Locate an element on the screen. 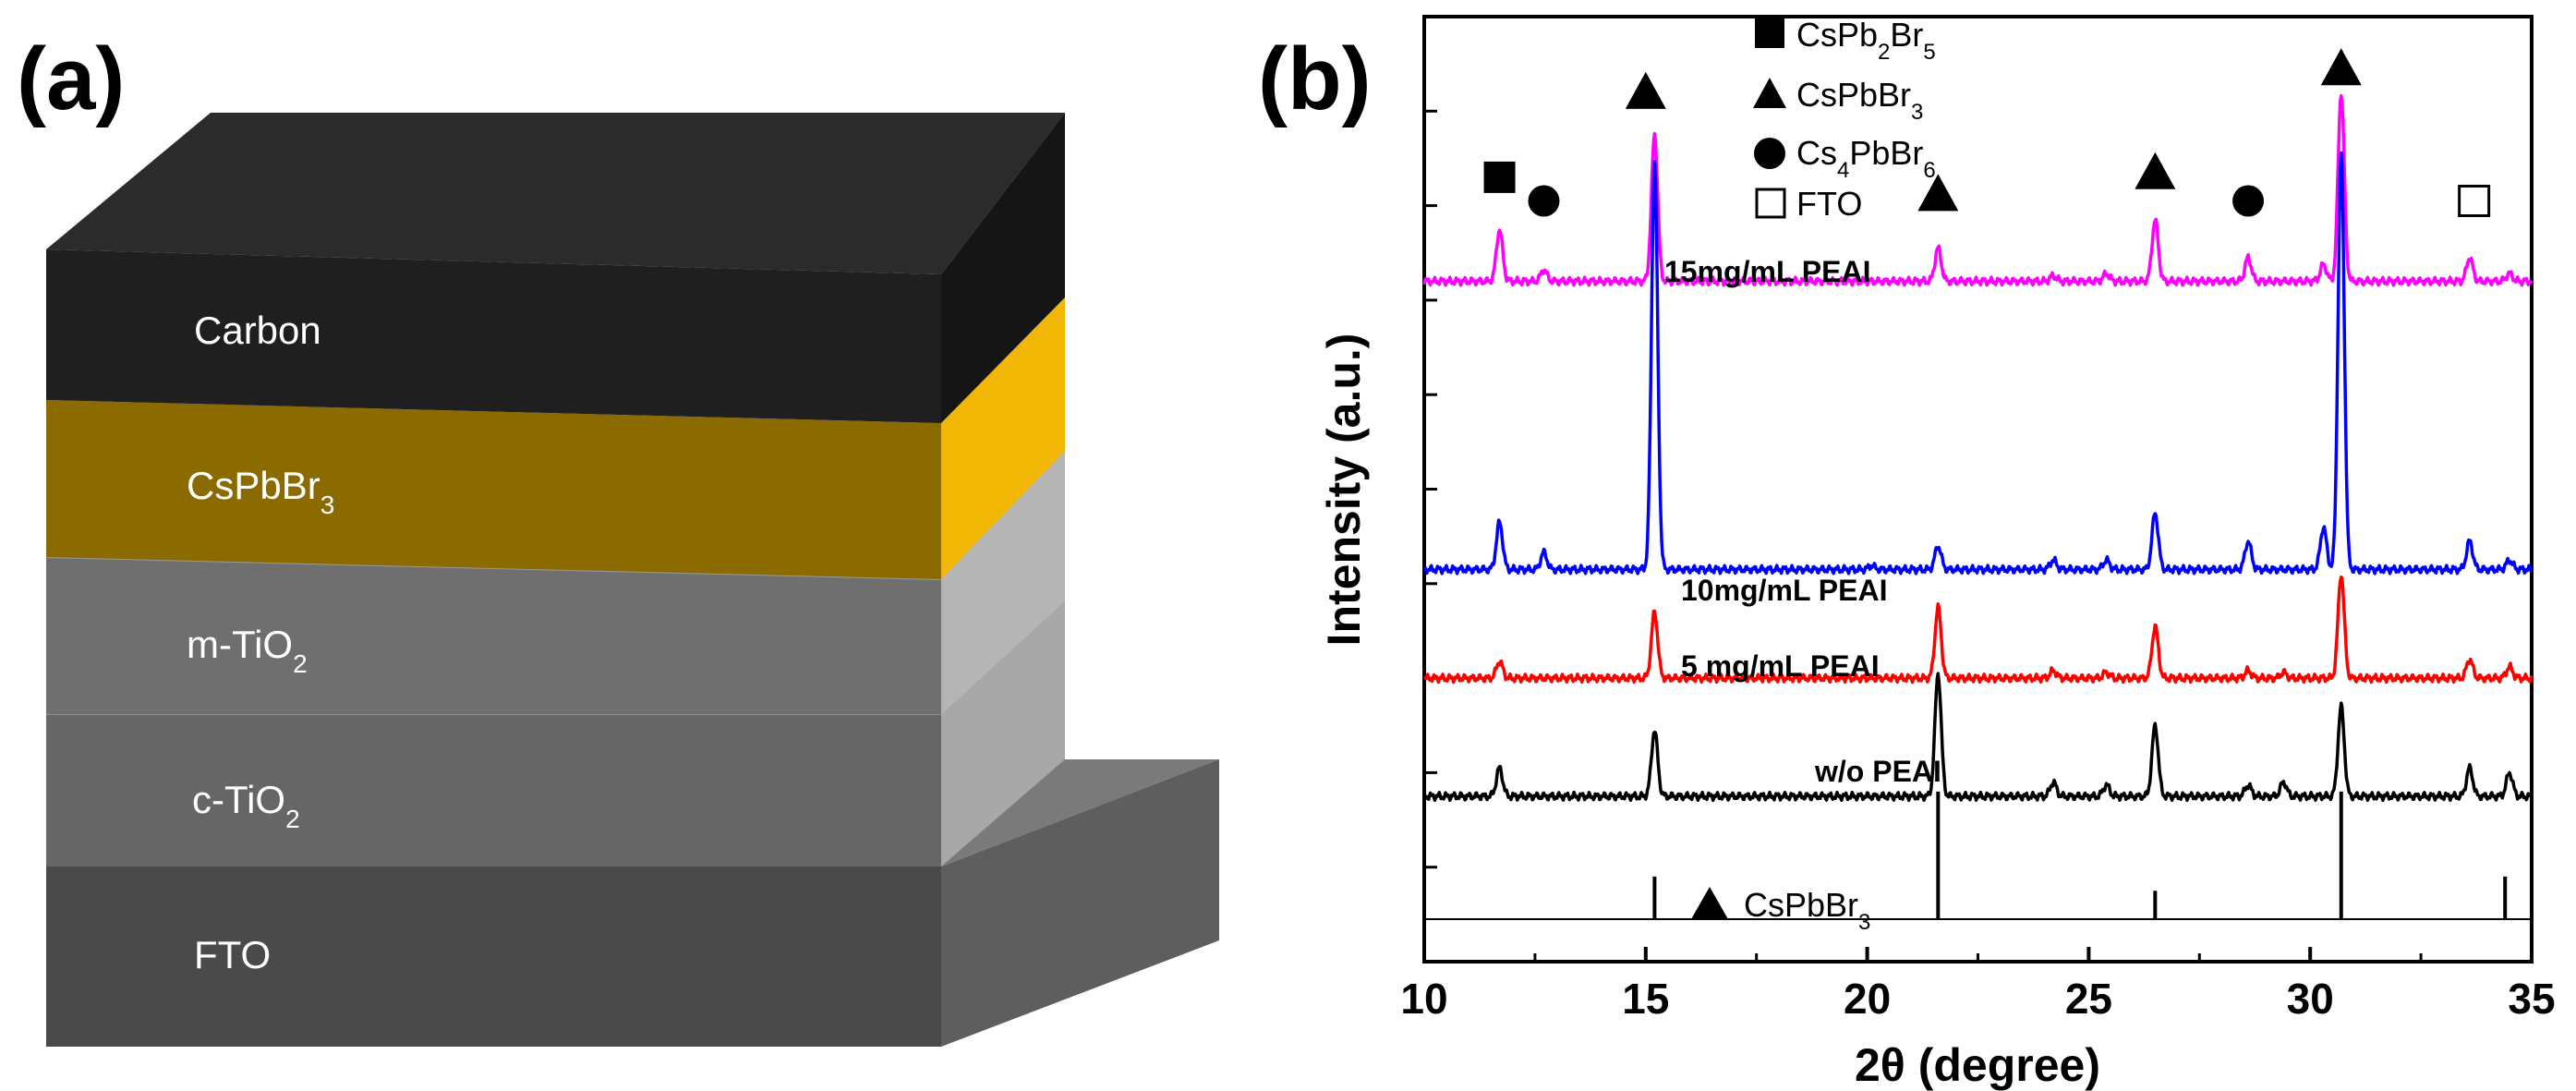  layer-carbon: Carbon is located at coordinates (555, 268).